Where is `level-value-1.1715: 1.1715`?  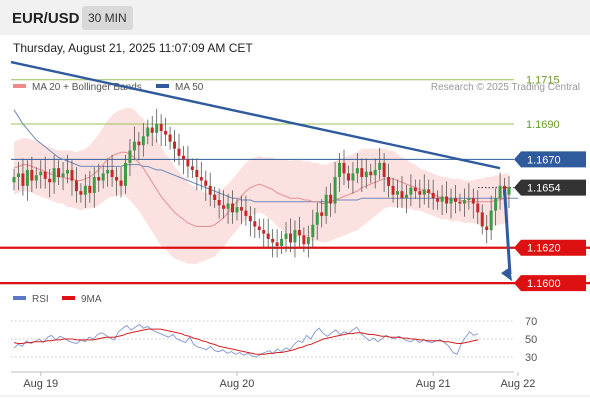
level-value-1.1715: 1.1715 is located at coordinates (543, 81).